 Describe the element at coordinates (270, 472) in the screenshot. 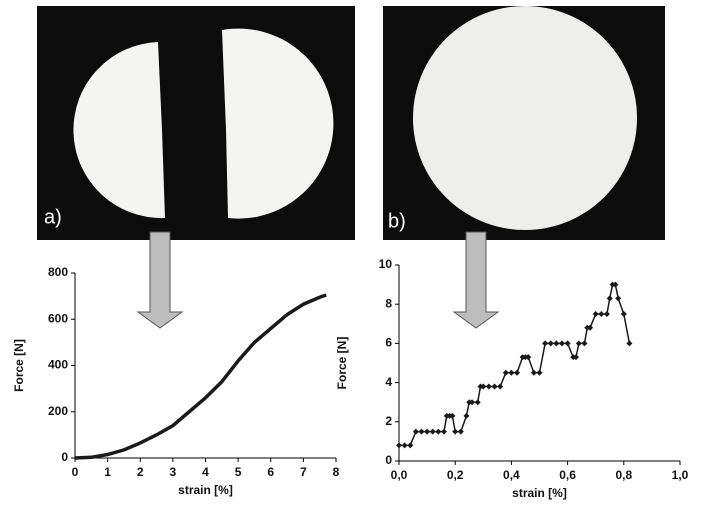

I see `x-tick-label: 6` at that location.